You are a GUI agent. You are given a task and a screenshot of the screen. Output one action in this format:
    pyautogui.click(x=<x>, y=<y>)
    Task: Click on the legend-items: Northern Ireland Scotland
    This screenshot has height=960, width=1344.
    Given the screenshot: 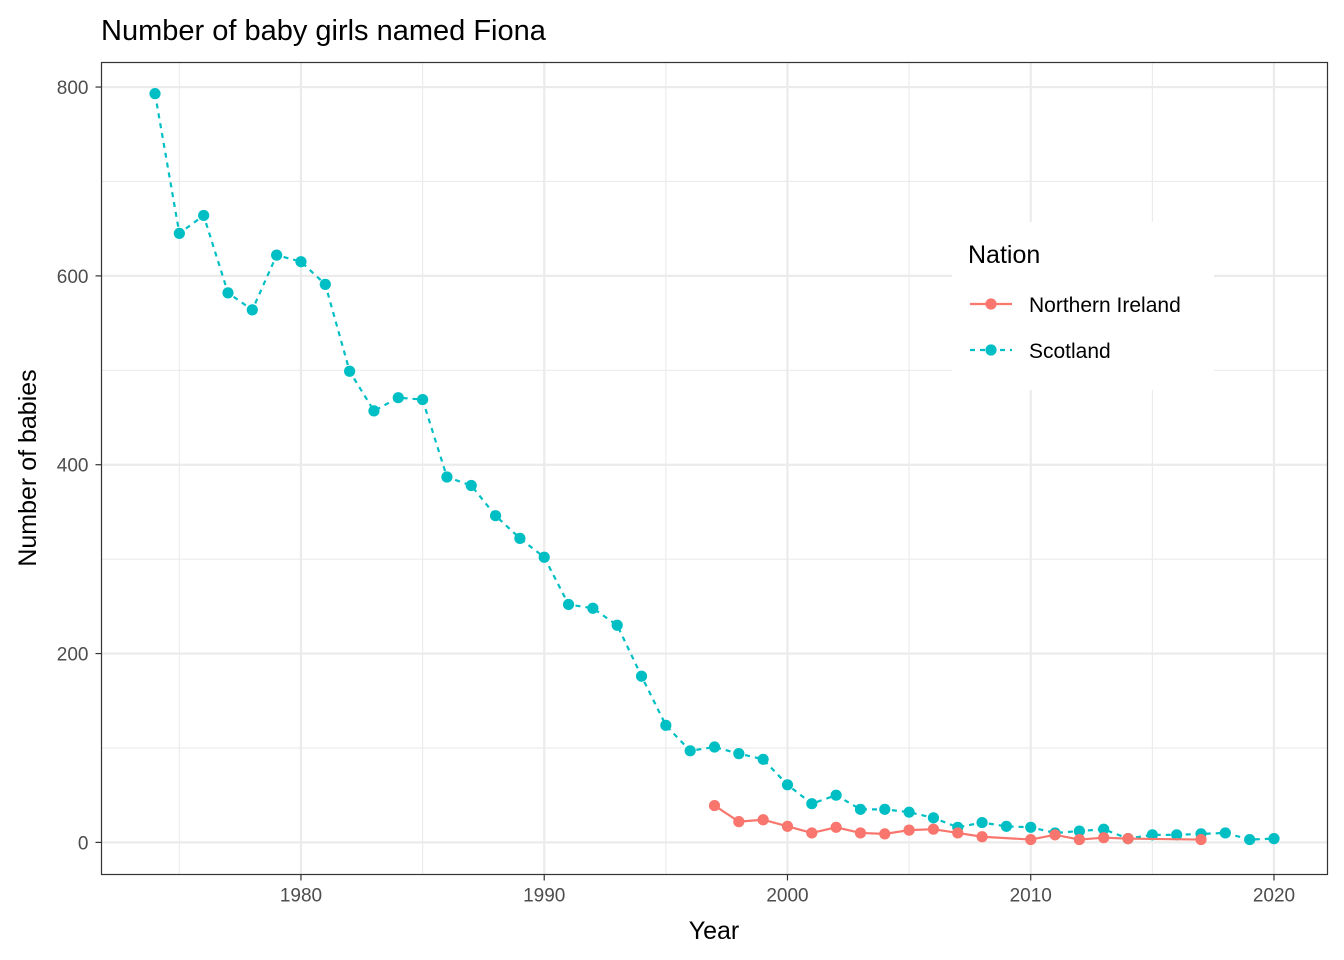 What is the action you would take?
    pyautogui.click(x=1075, y=328)
    